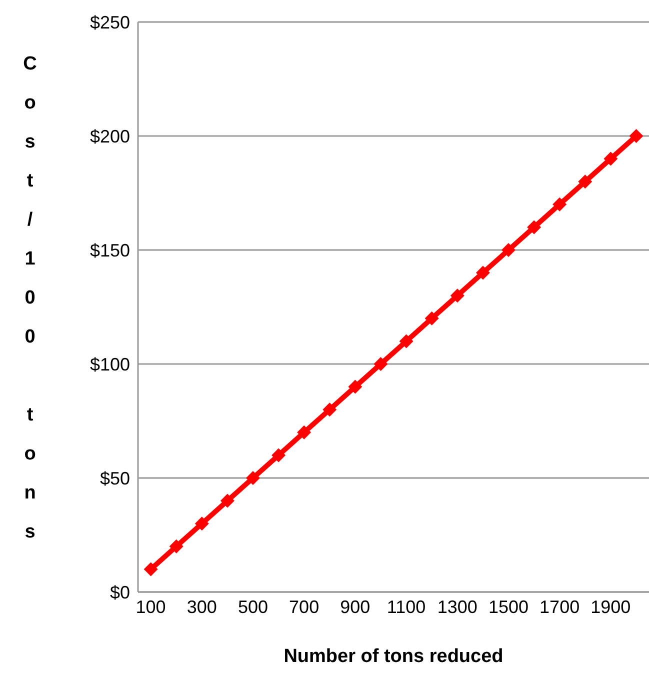 The width and height of the screenshot is (649, 685). I want to click on x-tick-label: 1900, so click(610, 606).